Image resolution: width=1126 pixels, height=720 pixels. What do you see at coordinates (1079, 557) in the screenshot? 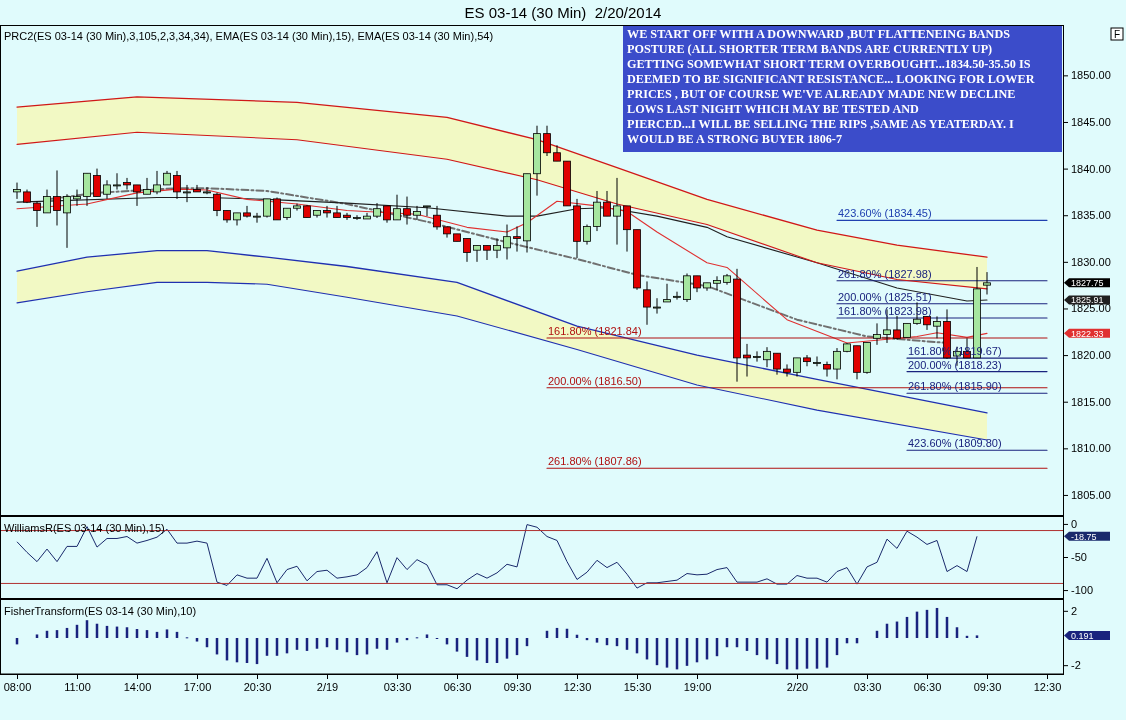
I see `y-tick-label: -50` at bounding box center [1079, 557].